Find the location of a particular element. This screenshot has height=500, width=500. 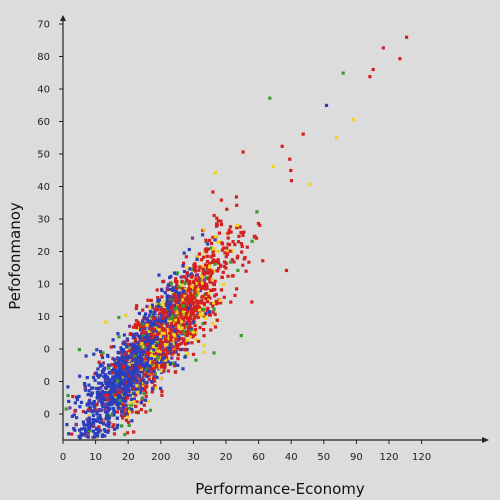

x-axis-title: Performance-Economy is located at coordinates (280, 489).